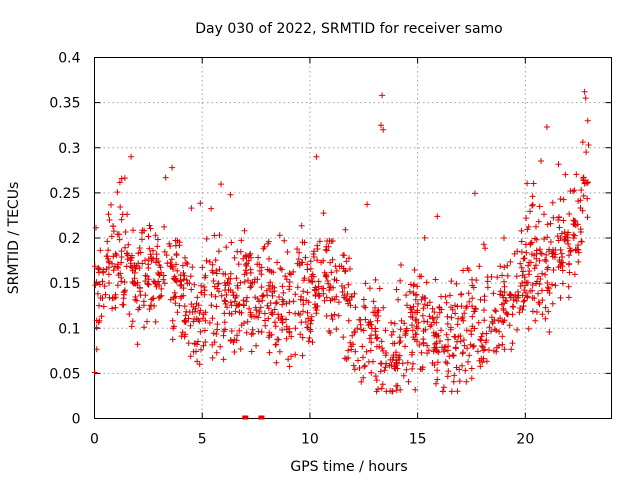 The image size is (640, 480). Describe the element at coordinates (525, 440) in the screenshot. I see `x-tick-label: 20` at that location.